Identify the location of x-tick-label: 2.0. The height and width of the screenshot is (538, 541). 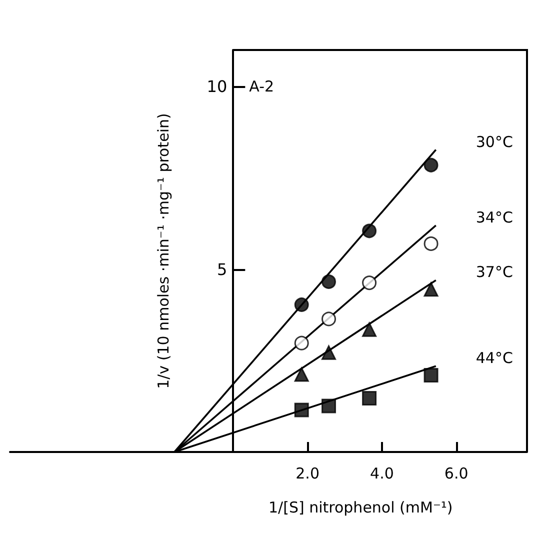
(308, 473).